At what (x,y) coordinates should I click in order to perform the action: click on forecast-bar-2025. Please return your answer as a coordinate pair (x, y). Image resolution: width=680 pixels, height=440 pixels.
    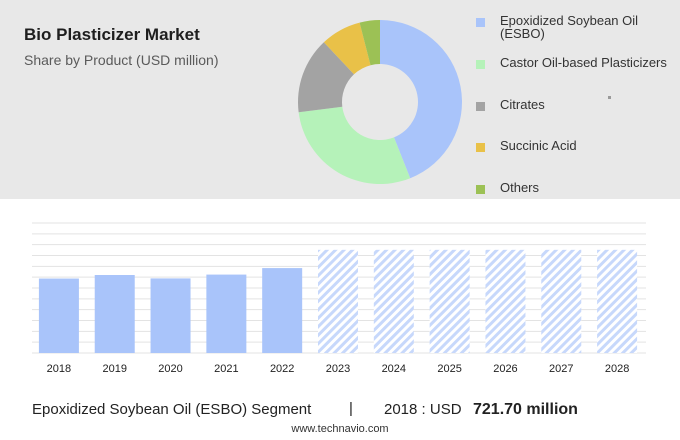
    Looking at the image, I should click on (449, 301).